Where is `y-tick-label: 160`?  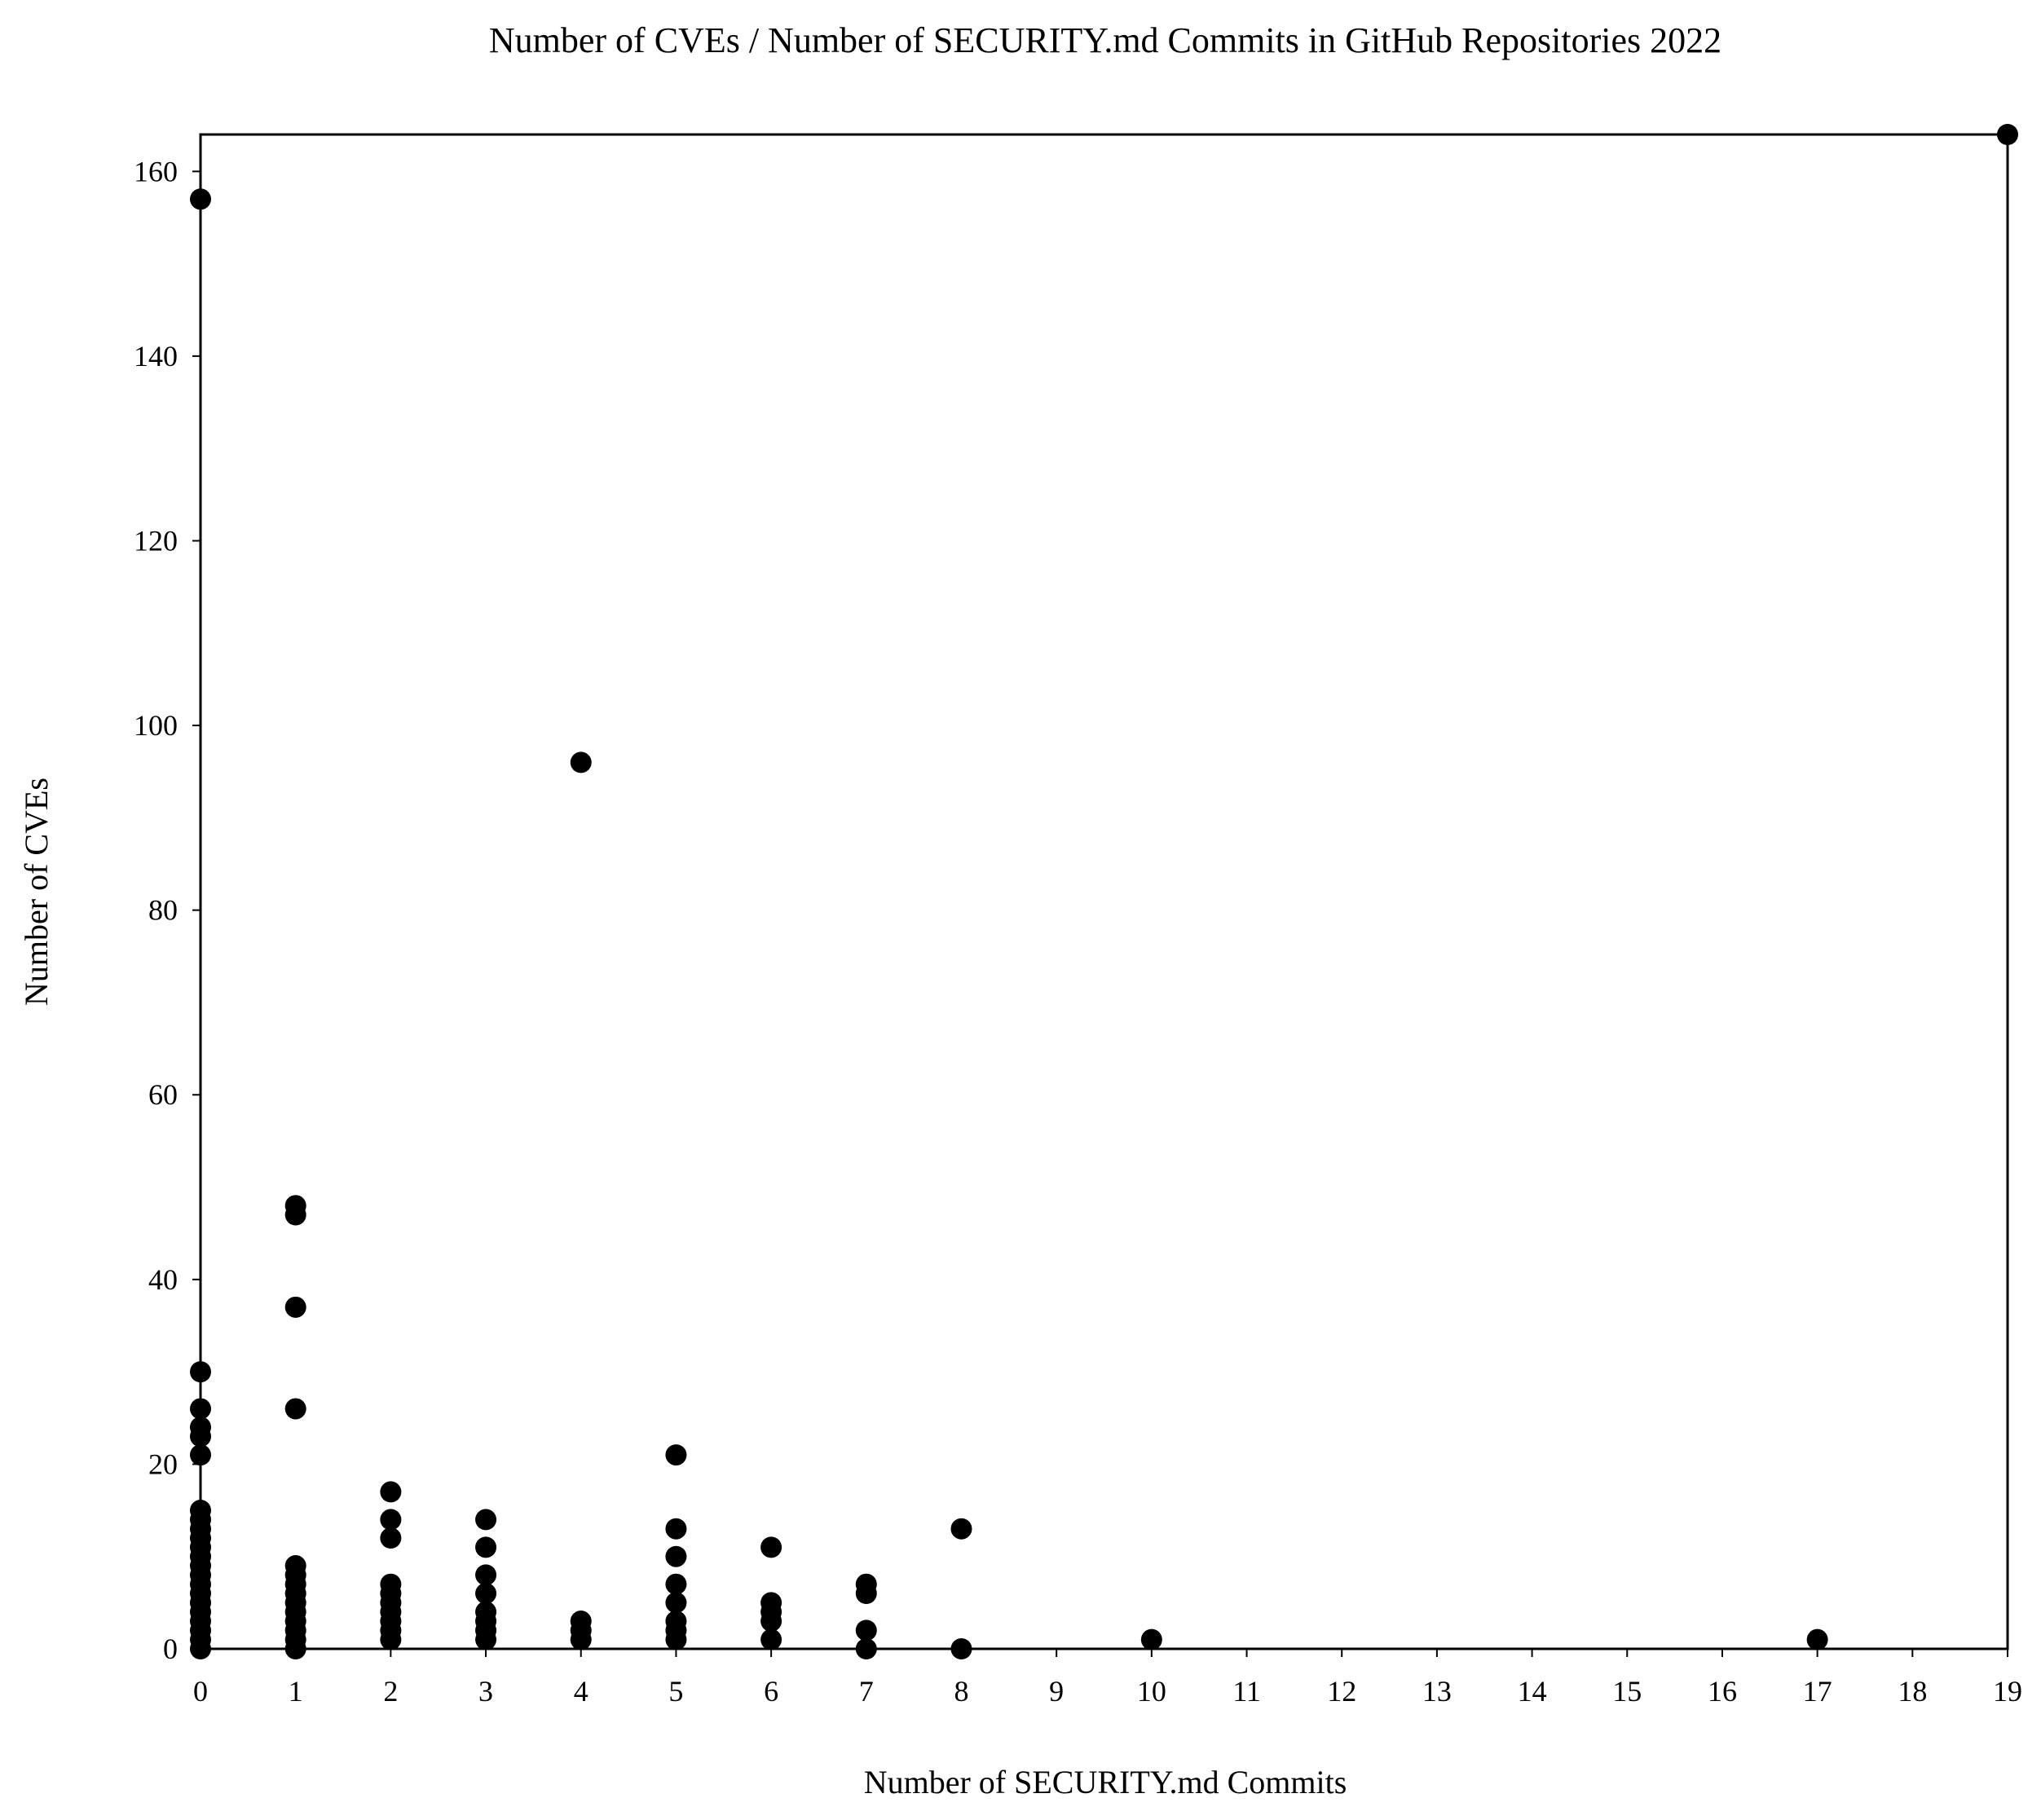 y-tick-label: 160 is located at coordinates (156, 171).